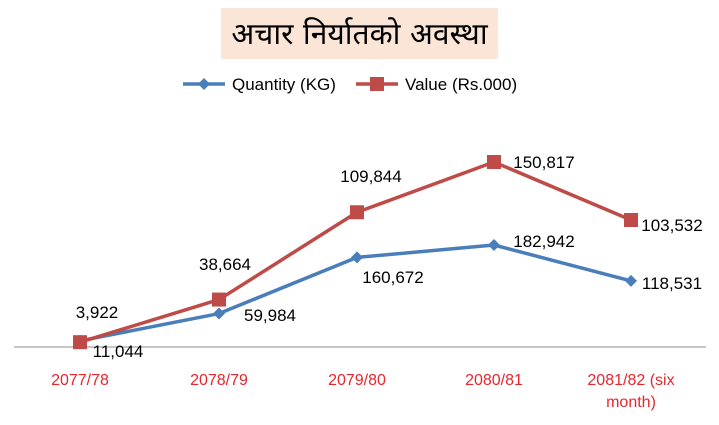 The height and width of the screenshot is (425, 719). What do you see at coordinates (494, 380) in the screenshot?
I see `category-label: 2080/81` at bounding box center [494, 380].